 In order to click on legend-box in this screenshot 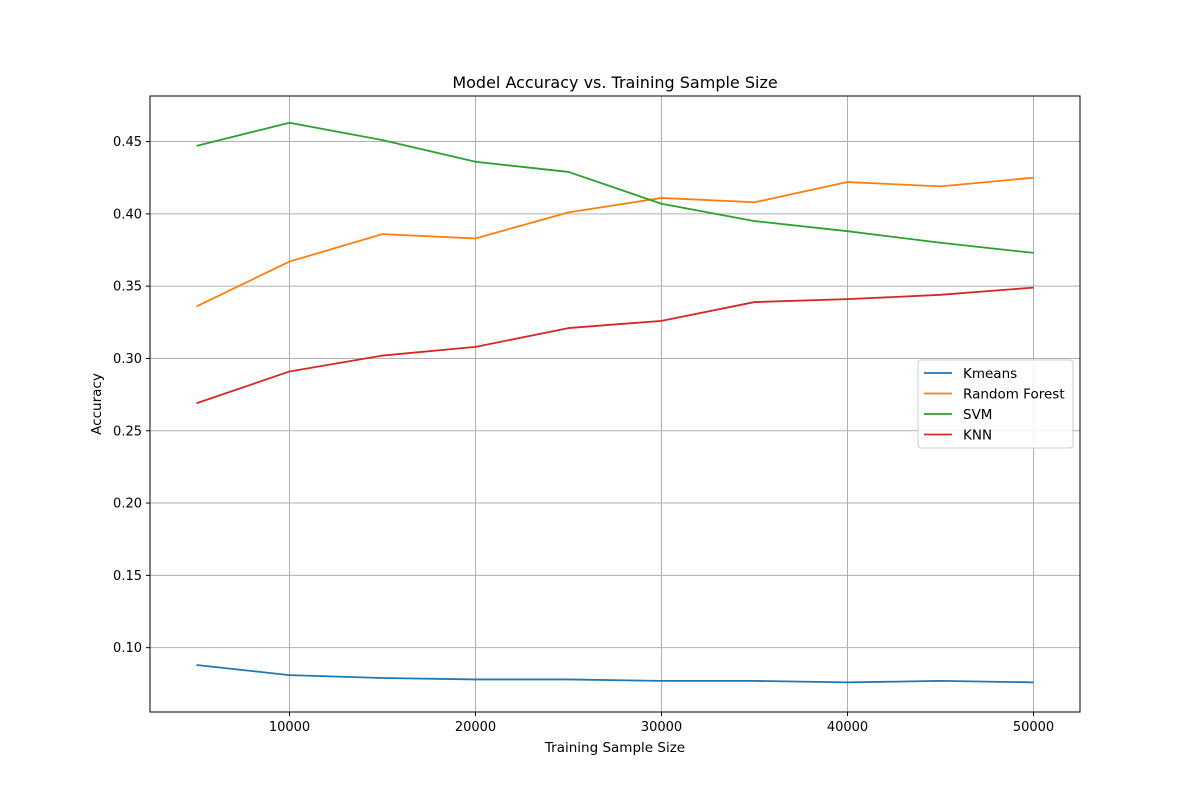, I will do `click(995, 404)`.